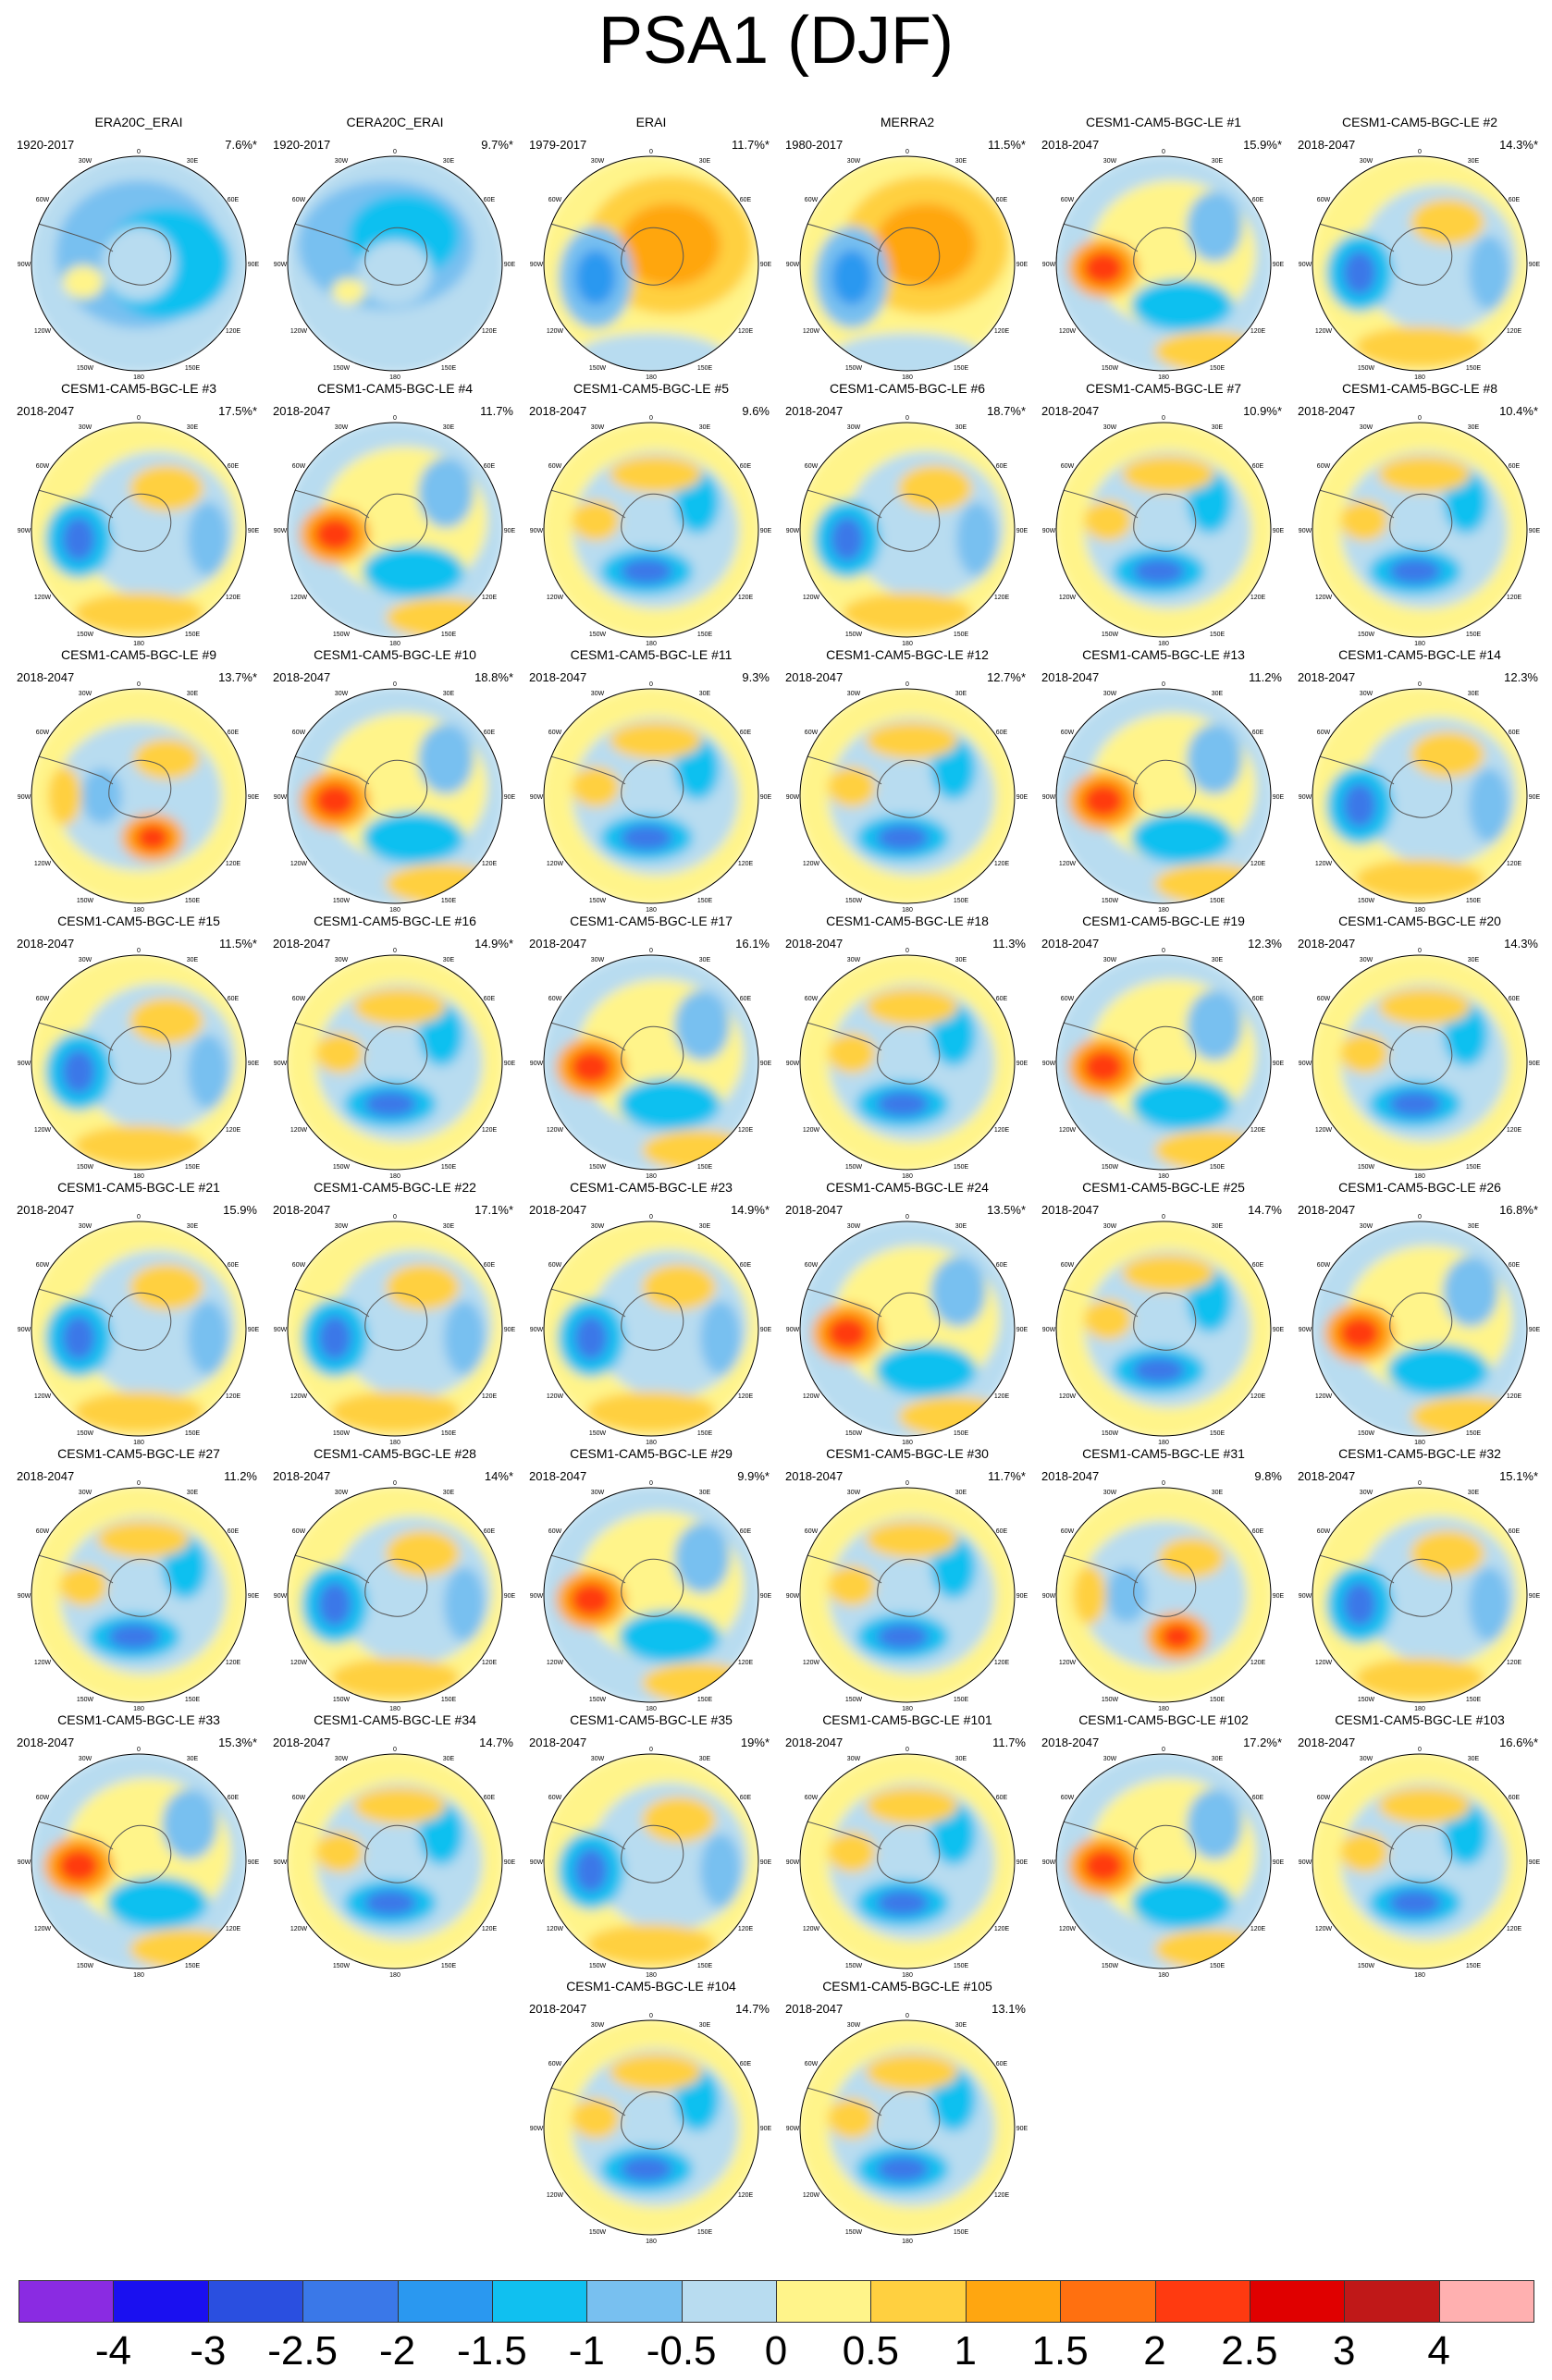  Describe the element at coordinates (907, 1187) in the screenshot. I see `panel-title: CESM1-CAM5-BGC-LE #24` at that location.